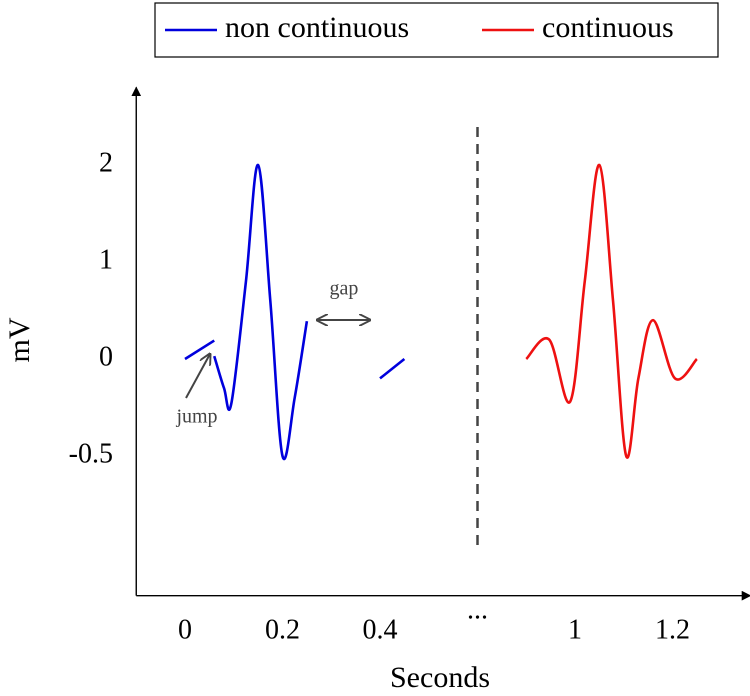 The height and width of the screenshot is (696, 750). Describe the element at coordinates (440, 677) in the screenshot. I see `x-axis-label: Seconds` at that location.